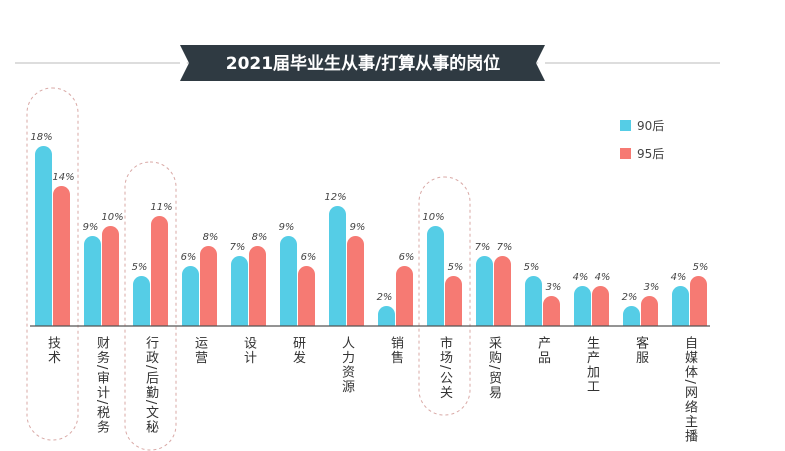  Describe the element at coordinates (347, 365) in the screenshot. I see `category-label: 人力资源` at that location.